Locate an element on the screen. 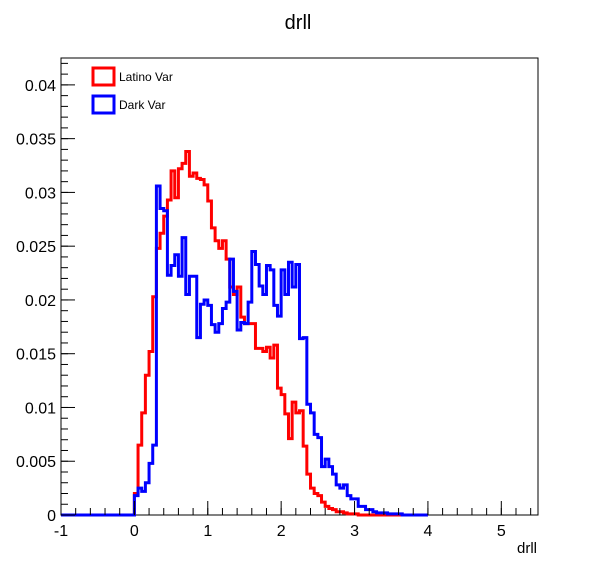 Image resolution: width=596 pixels, height=572 pixels. y-tick-label: 0.025 is located at coordinates (36, 247).